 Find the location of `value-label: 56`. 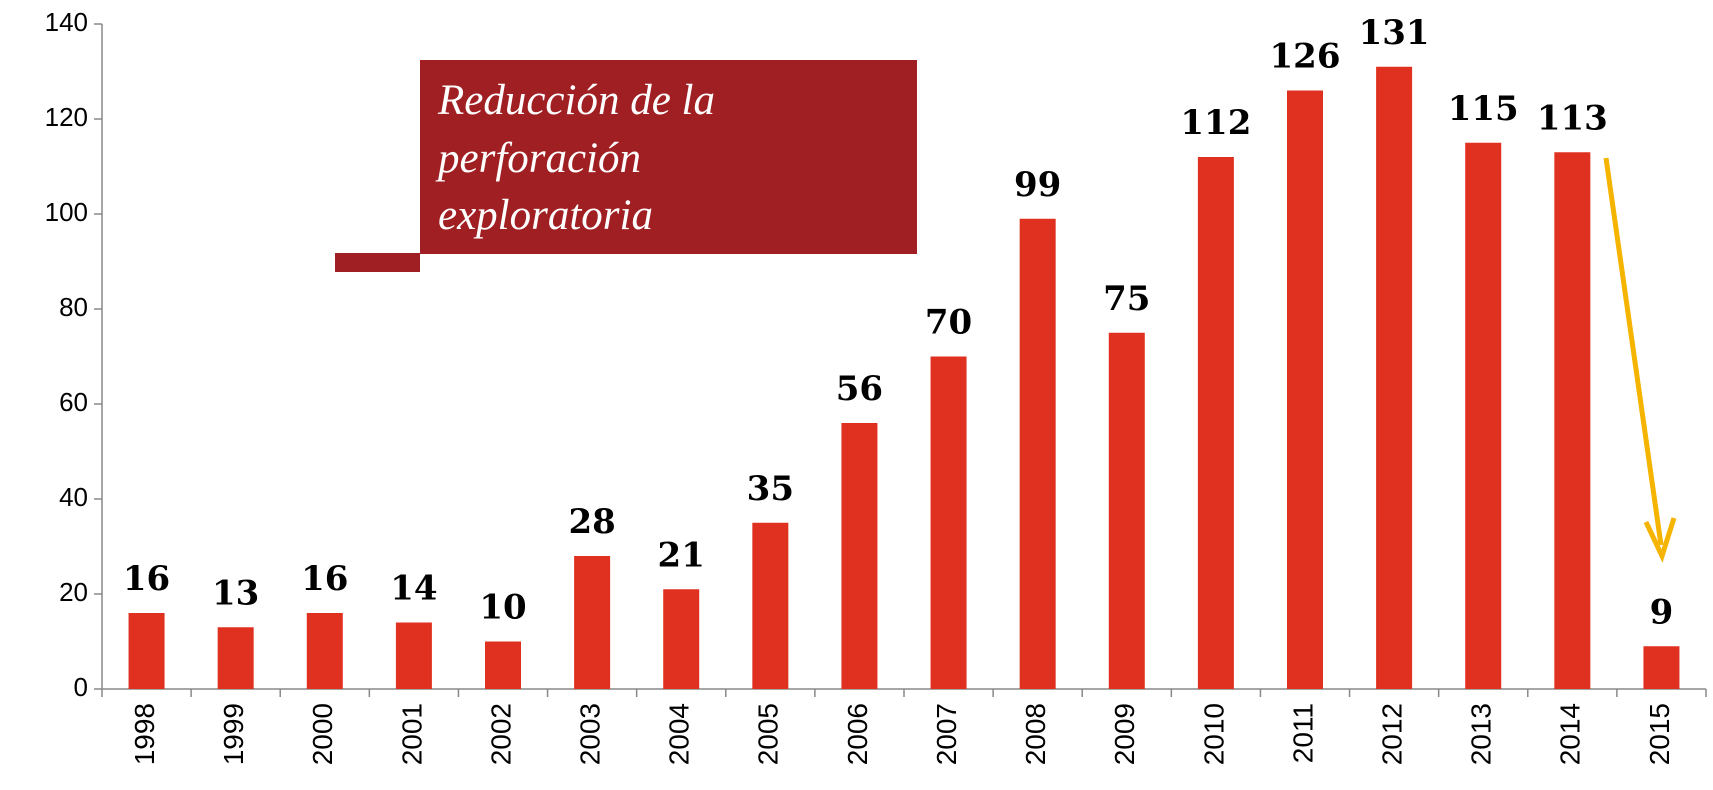

value-label: 56 is located at coordinates (859, 389).